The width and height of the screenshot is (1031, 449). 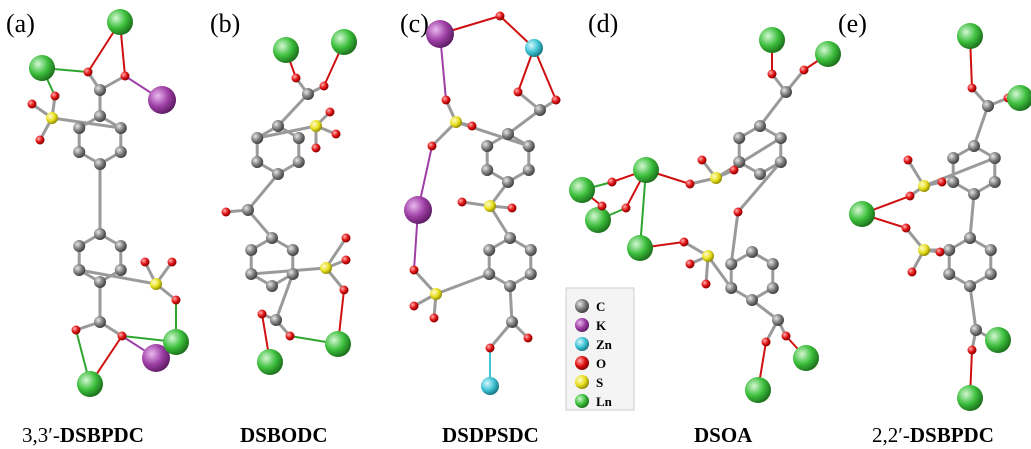 I want to click on panel-letter-e: (e), so click(x=852, y=23).